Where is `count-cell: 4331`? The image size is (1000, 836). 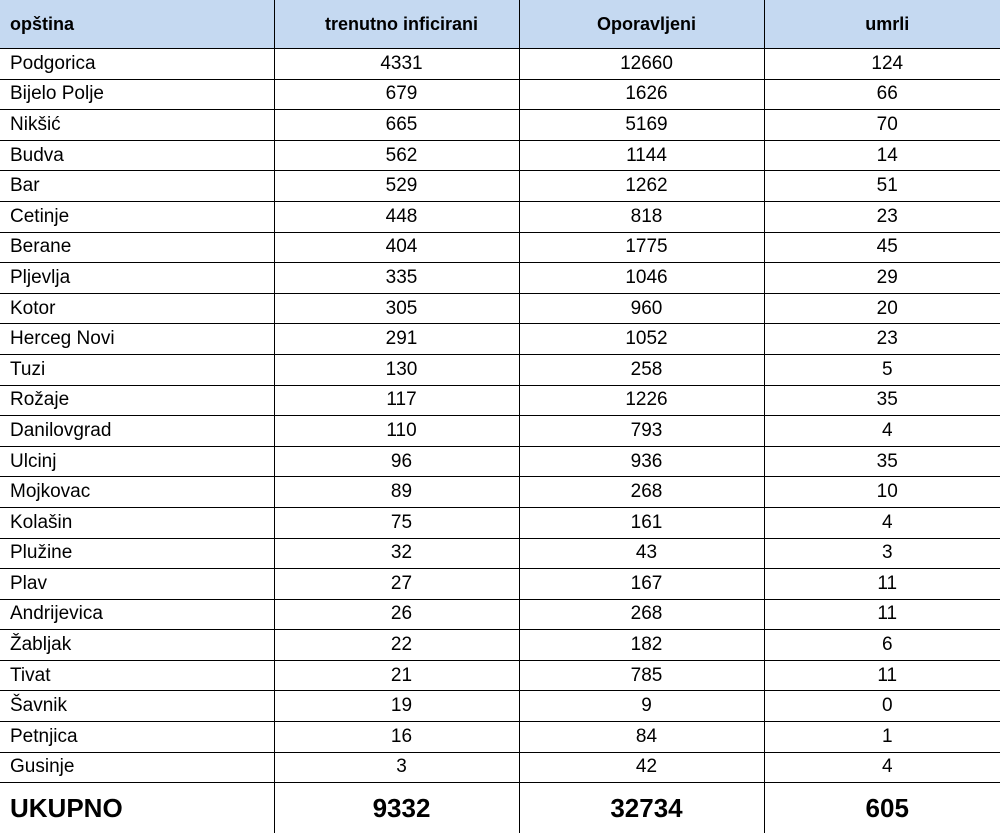 count-cell: 4331 is located at coordinates (396, 64).